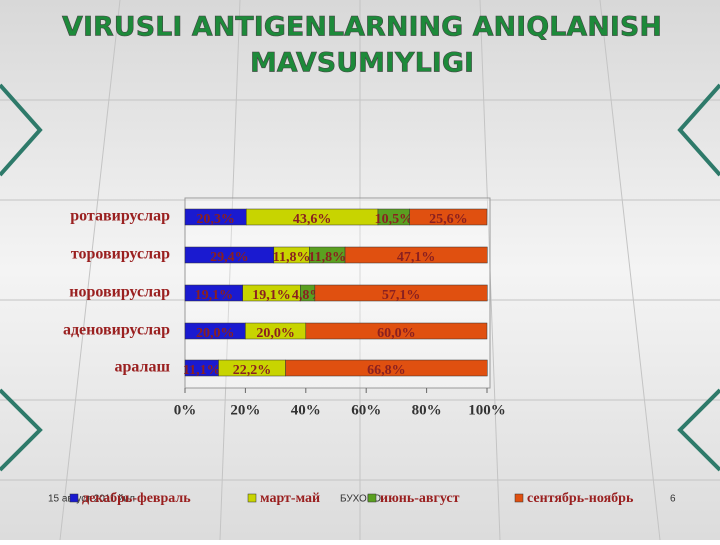  Describe the element at coordinates (120, 216) in the screenshot. I see `category-label: ротавируслар` at that location.